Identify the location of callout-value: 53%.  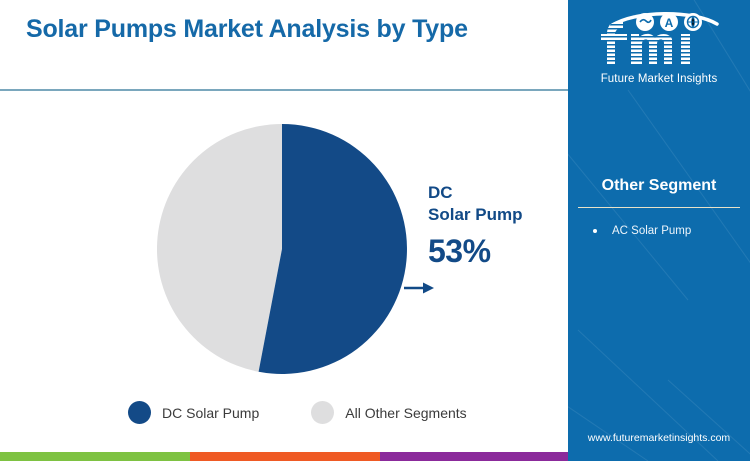
(459, 251).